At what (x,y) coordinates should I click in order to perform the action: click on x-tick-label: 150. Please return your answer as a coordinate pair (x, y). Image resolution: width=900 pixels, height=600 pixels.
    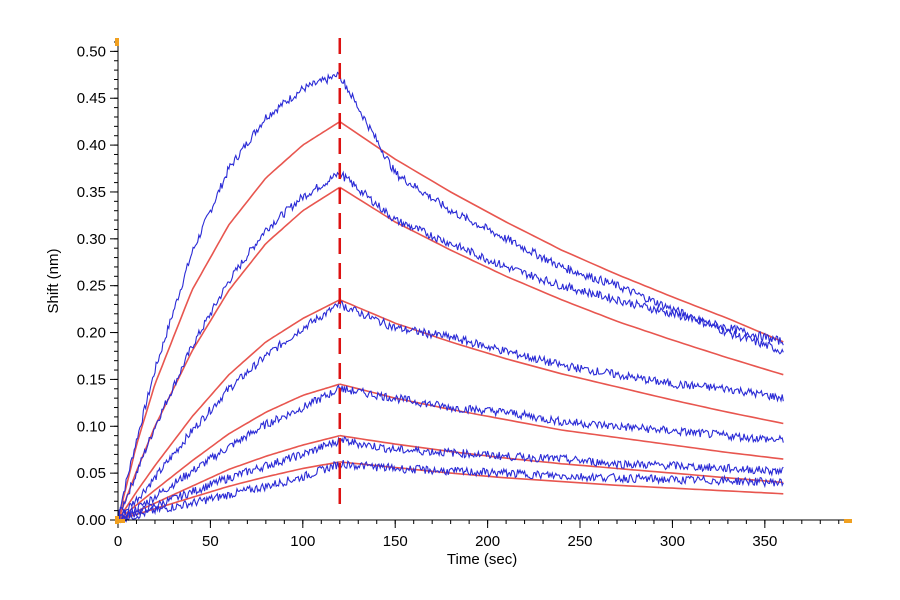
    Looking at the image, I should click on (395, 541).